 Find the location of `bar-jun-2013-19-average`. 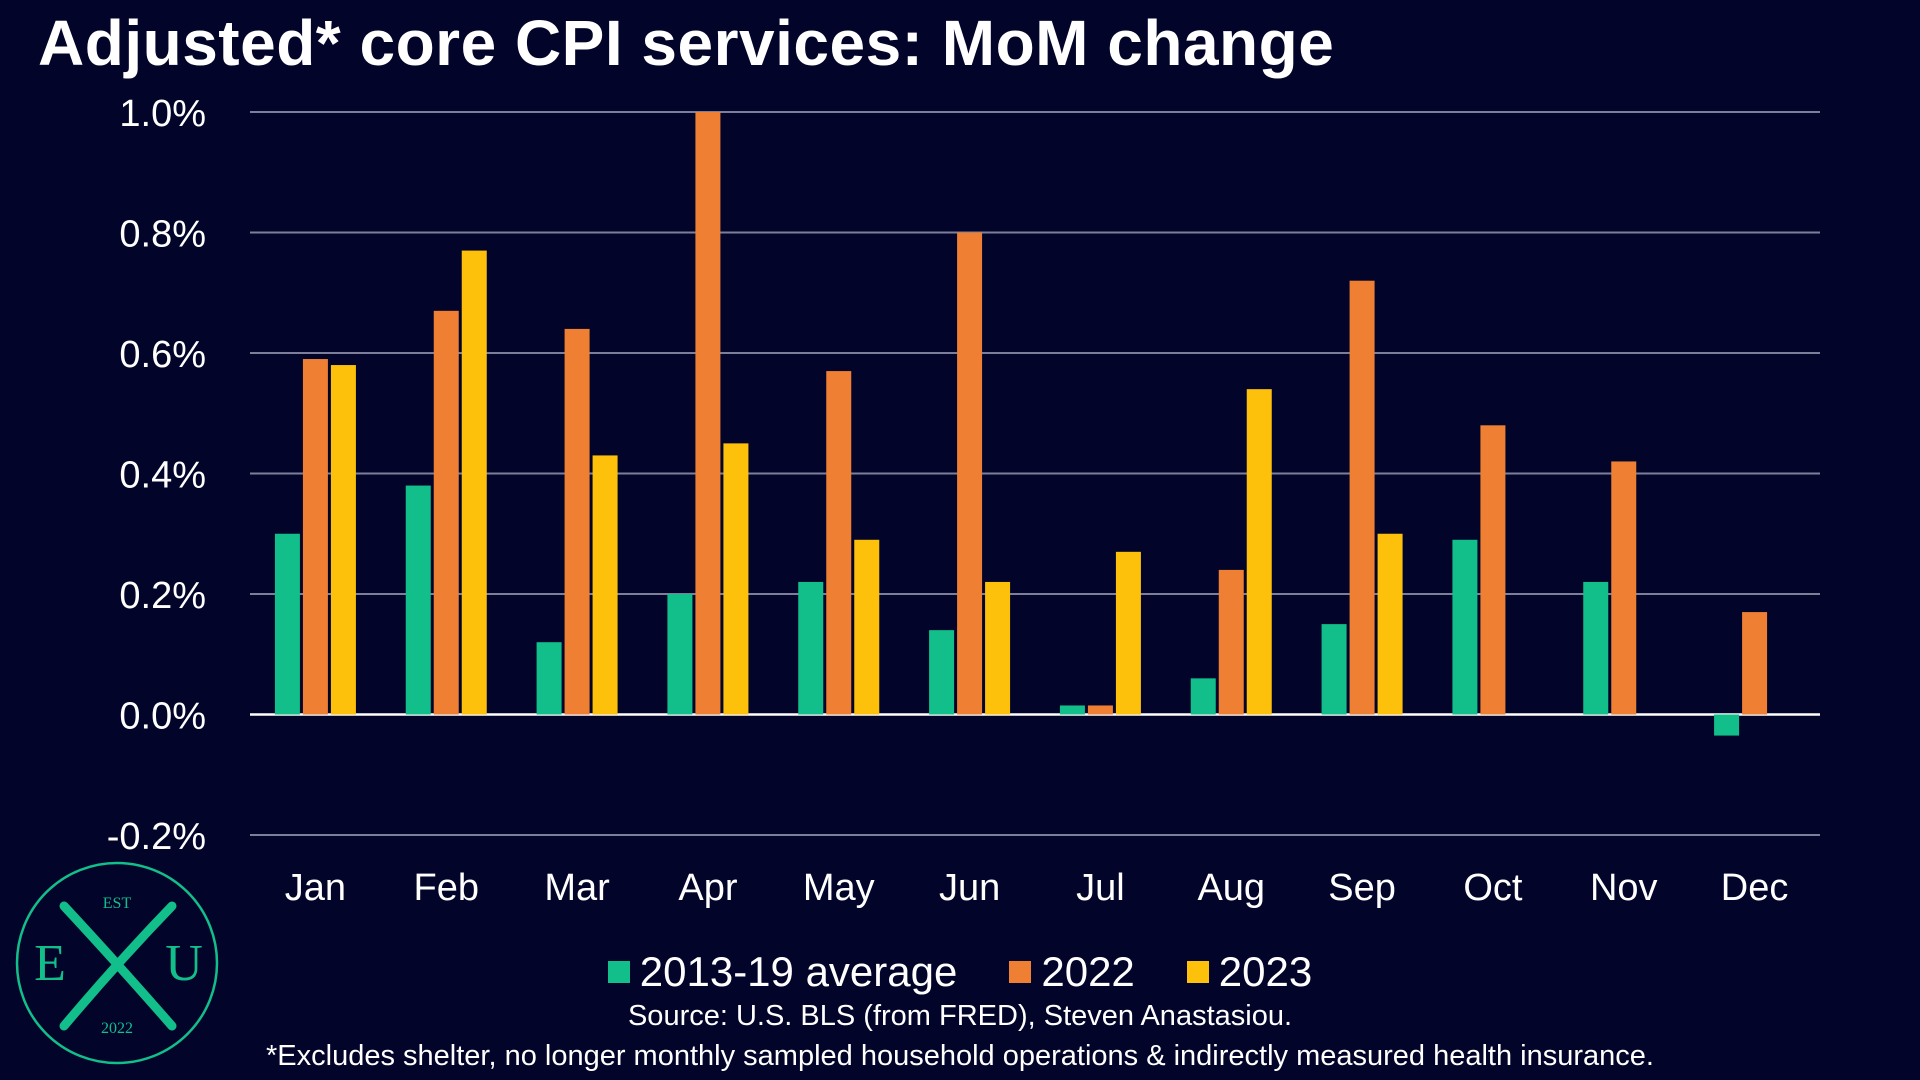

bar-jun-2013-19-average is located at coordinates (942, 672).